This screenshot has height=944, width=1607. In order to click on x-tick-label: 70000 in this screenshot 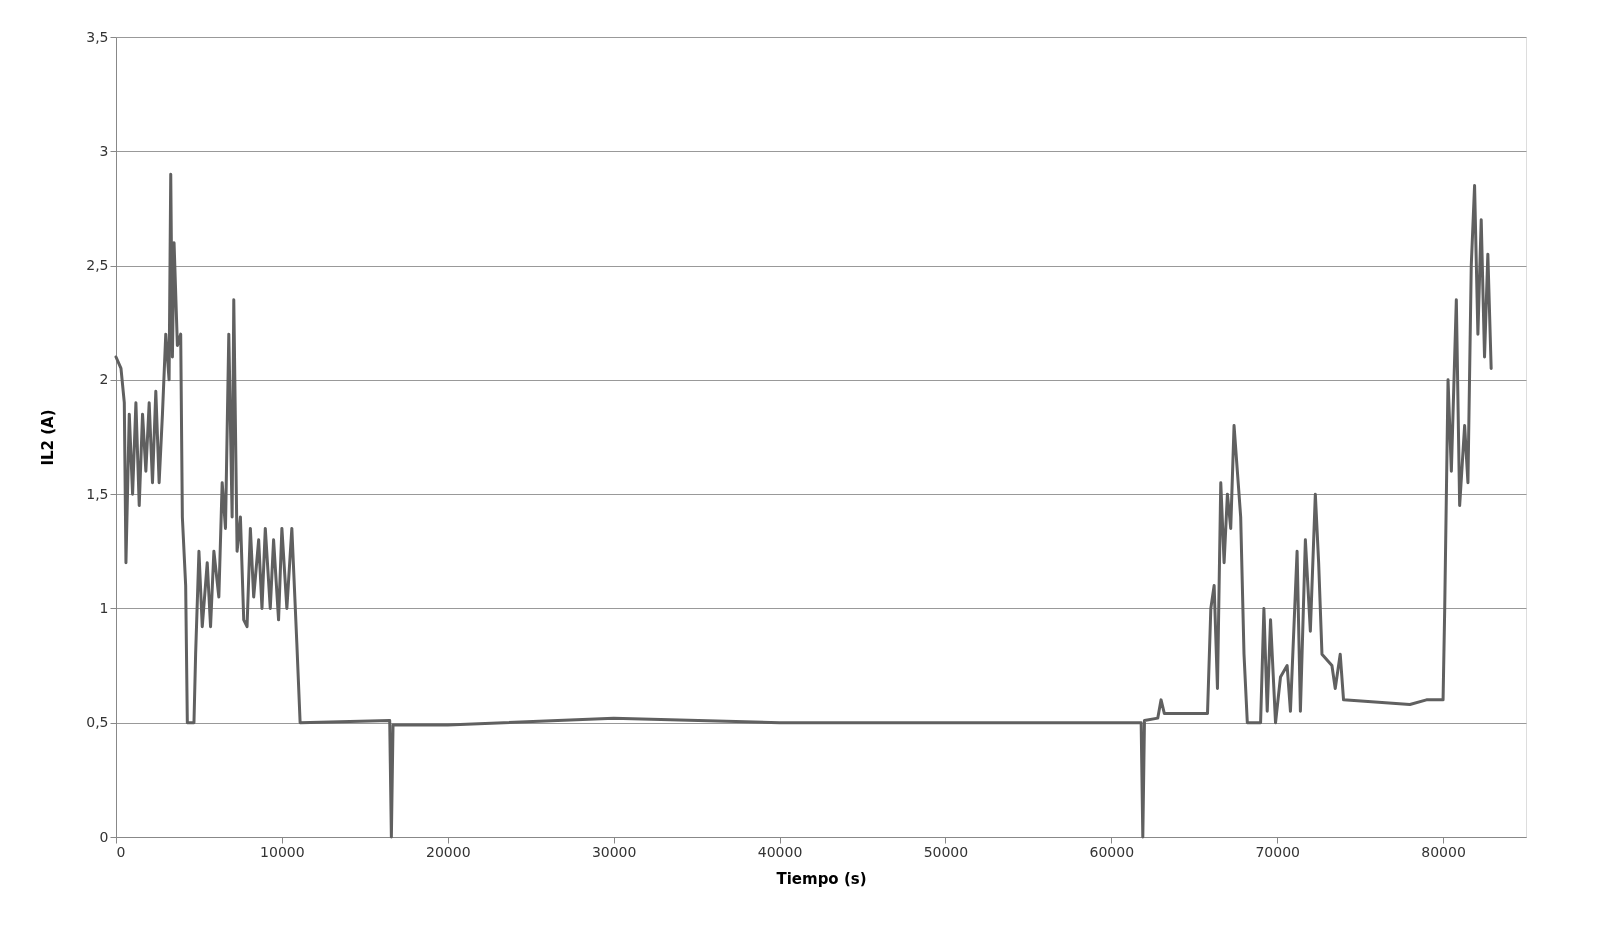, I will do `click(1277, 851)`.